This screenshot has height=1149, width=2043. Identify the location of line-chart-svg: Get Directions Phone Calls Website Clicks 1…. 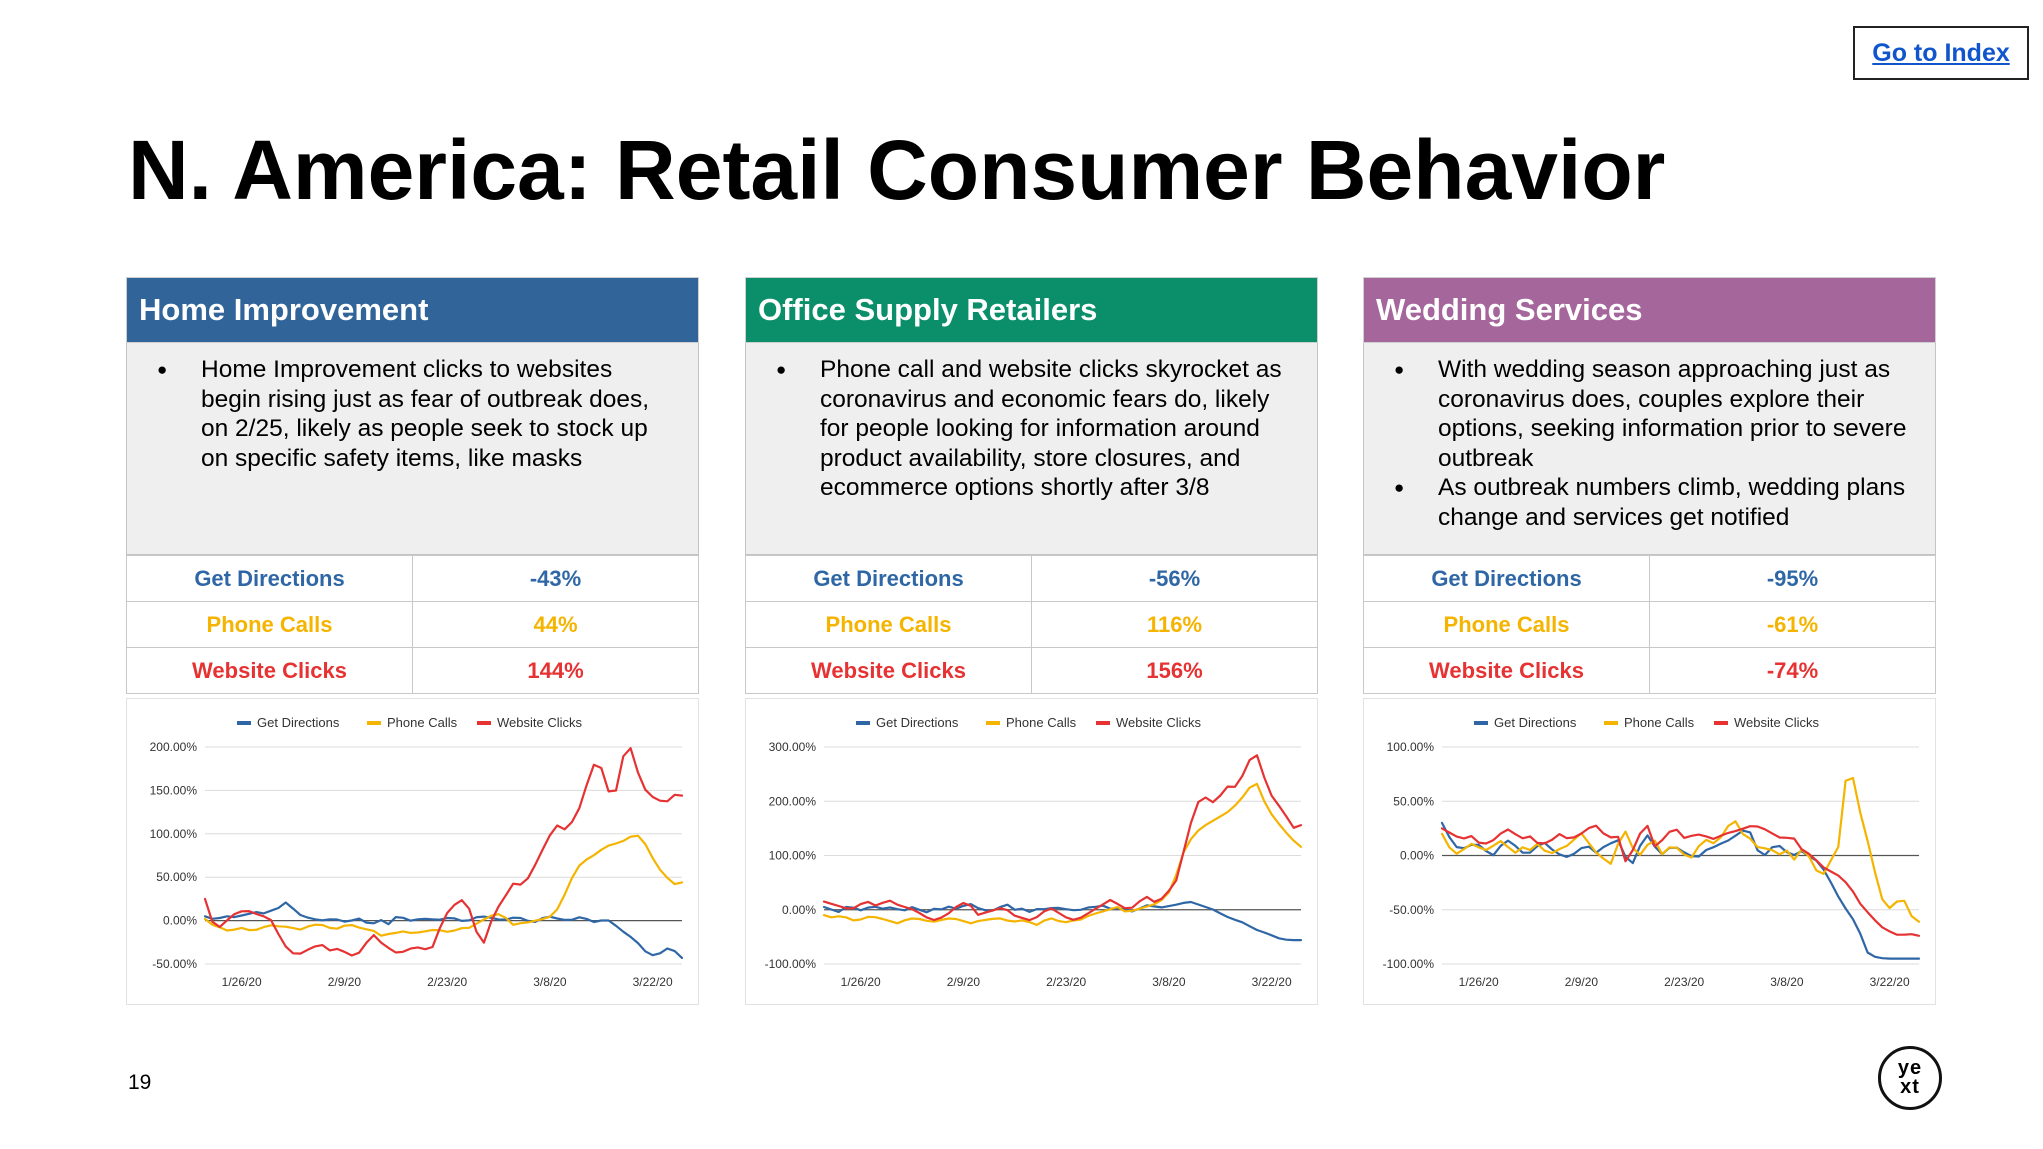
(1652, 852).